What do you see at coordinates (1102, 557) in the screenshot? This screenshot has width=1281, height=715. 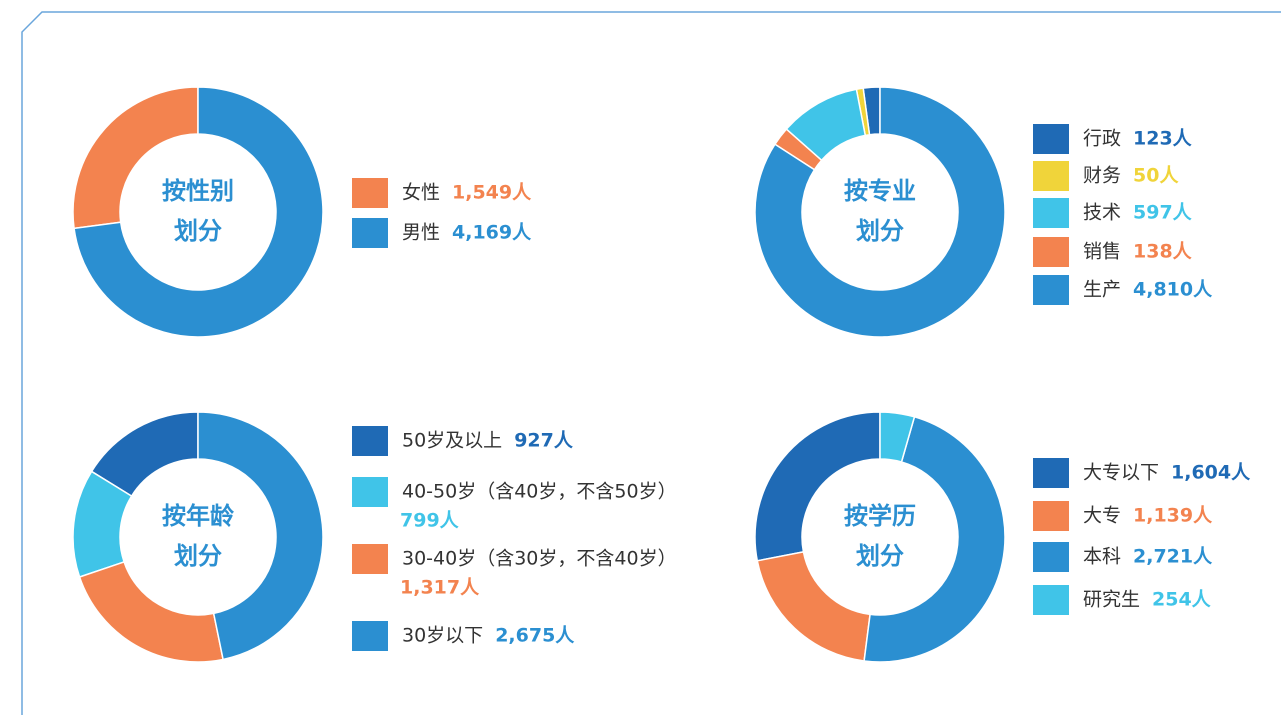 I see `legend-name: 本科` at bounding box center [1102, 557].